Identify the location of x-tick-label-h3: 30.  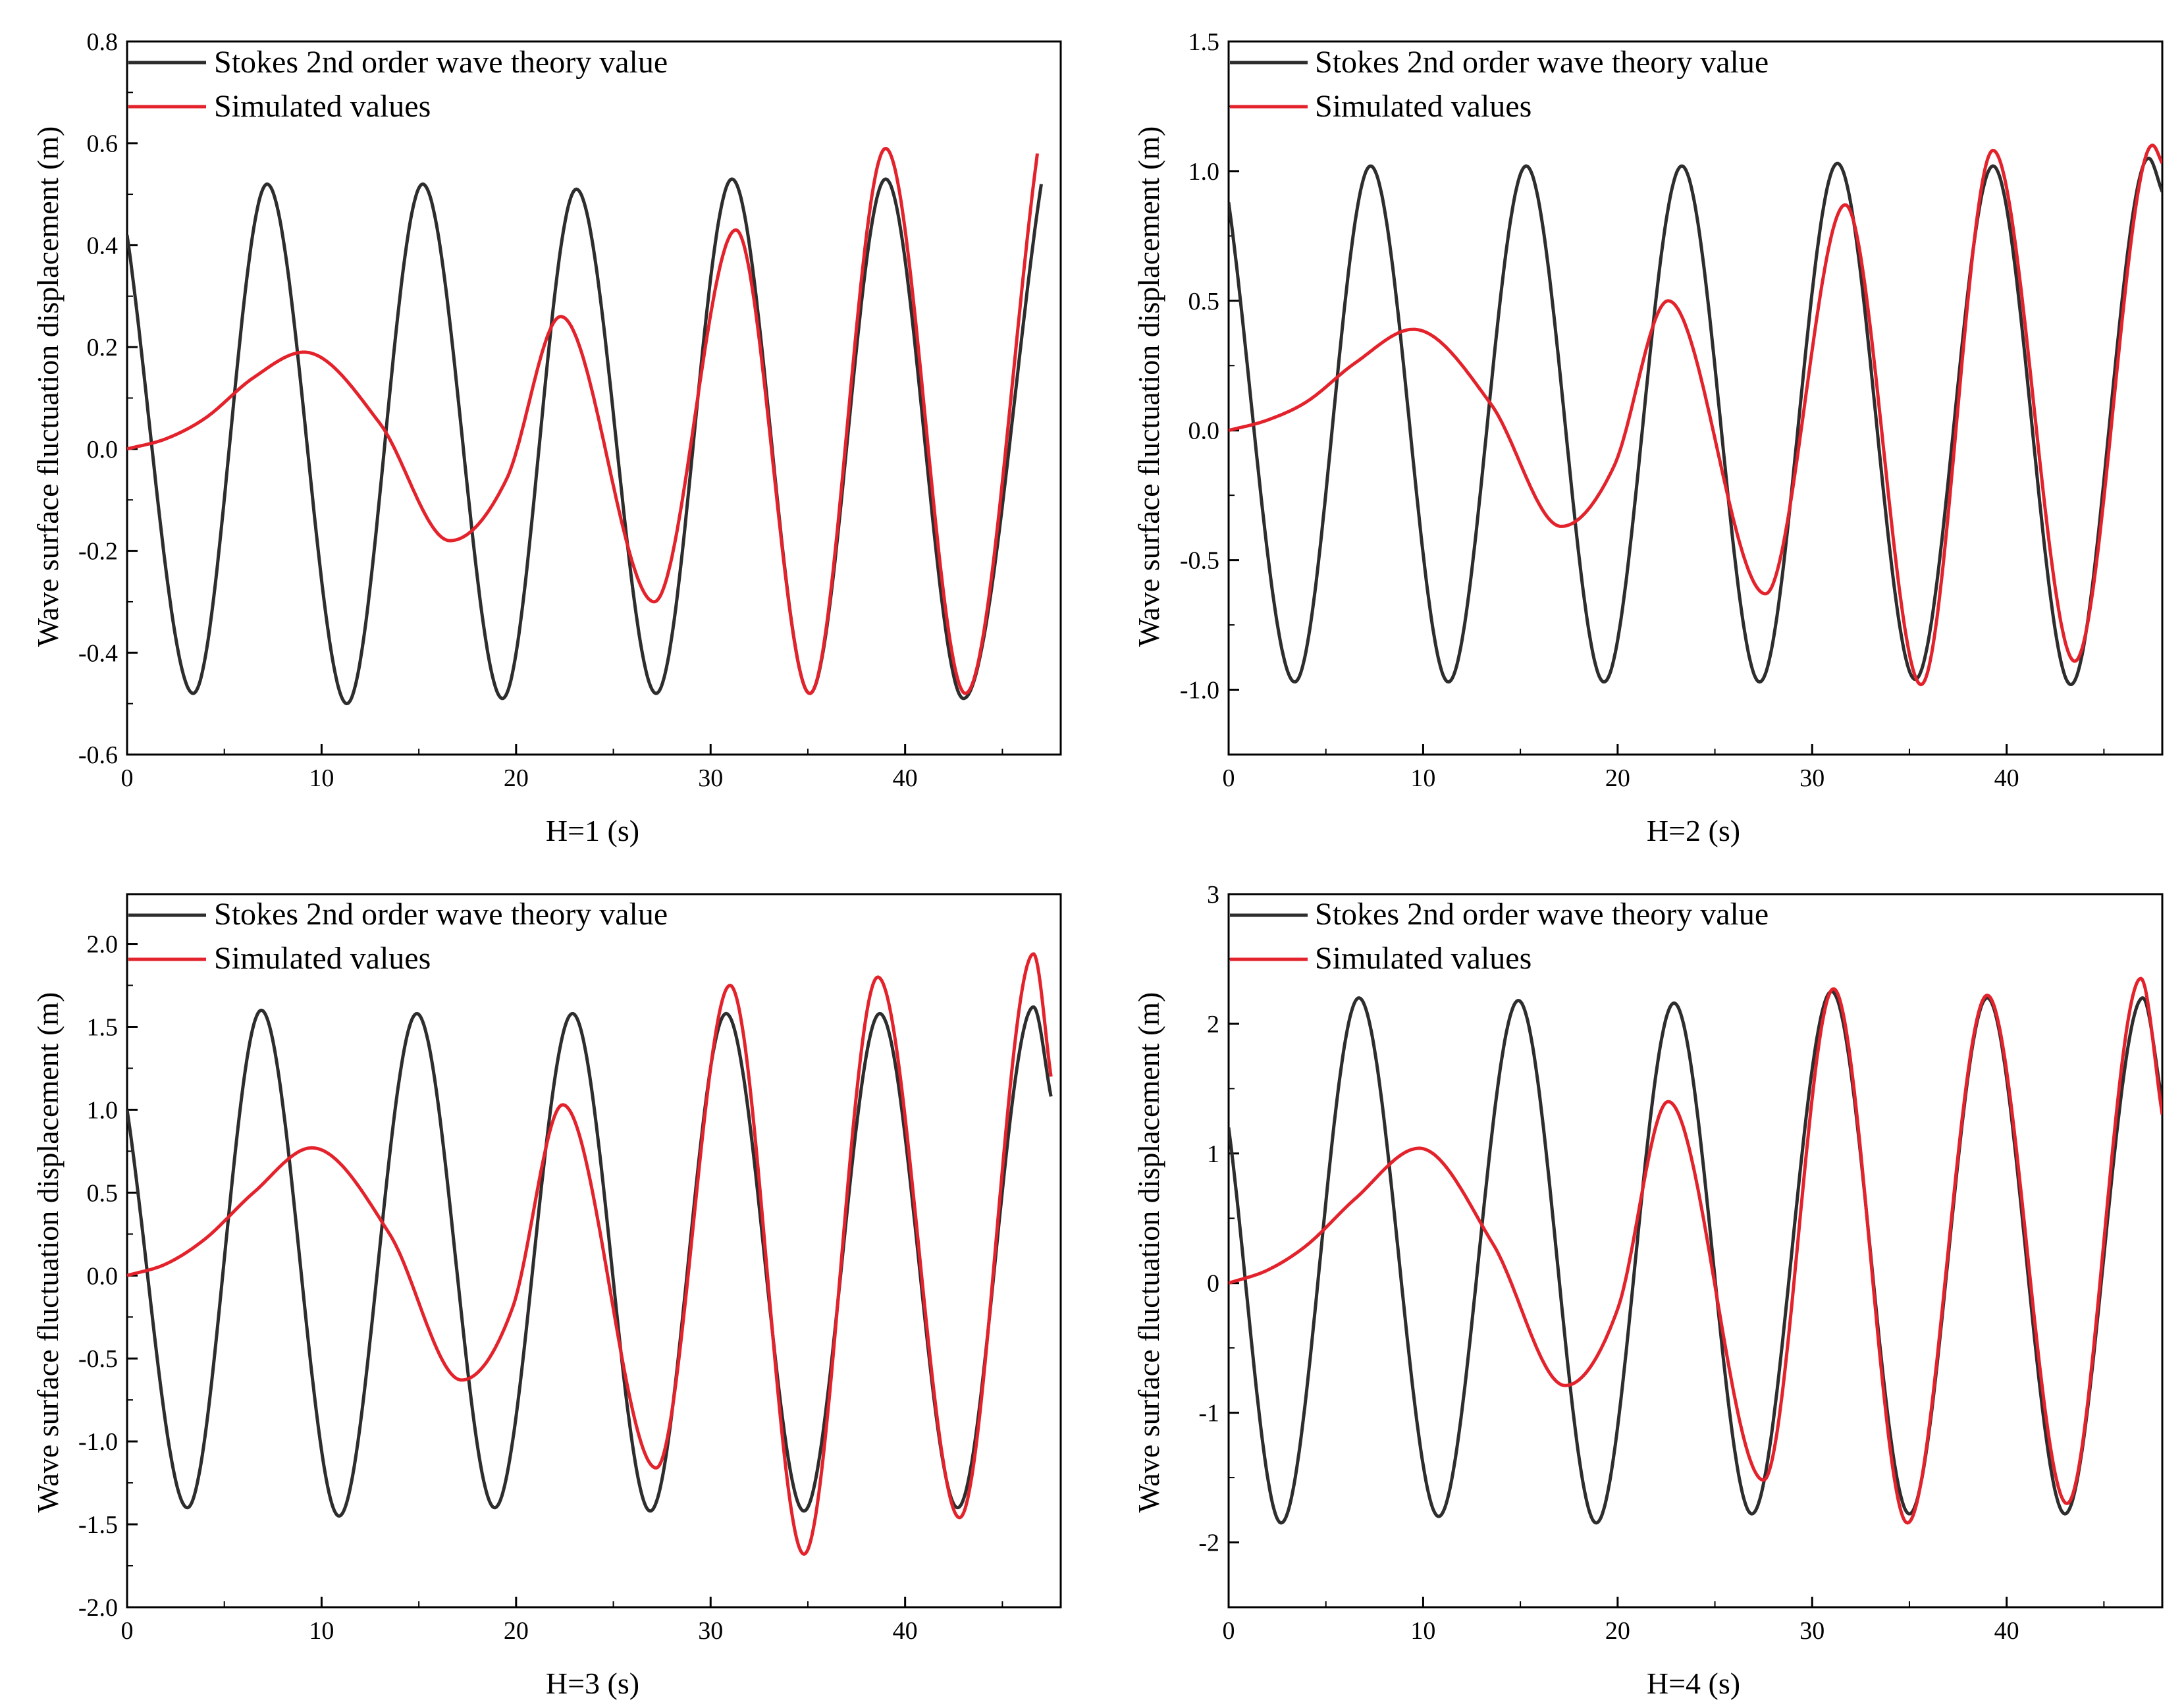
(710, 1631).